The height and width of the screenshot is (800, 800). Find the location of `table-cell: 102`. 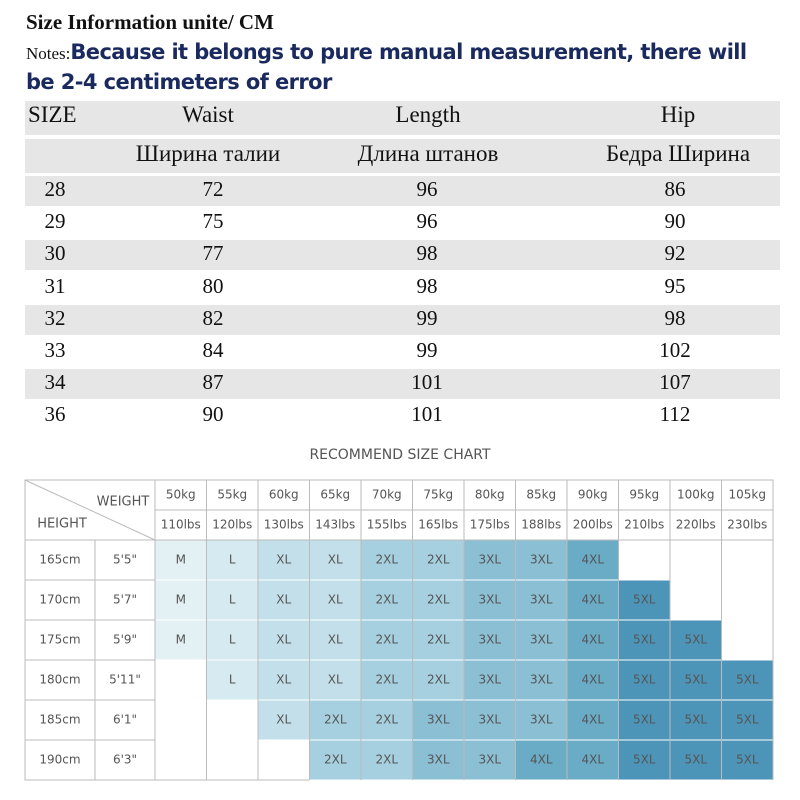

table-cell: 102 is located at coordinates (675, 350).